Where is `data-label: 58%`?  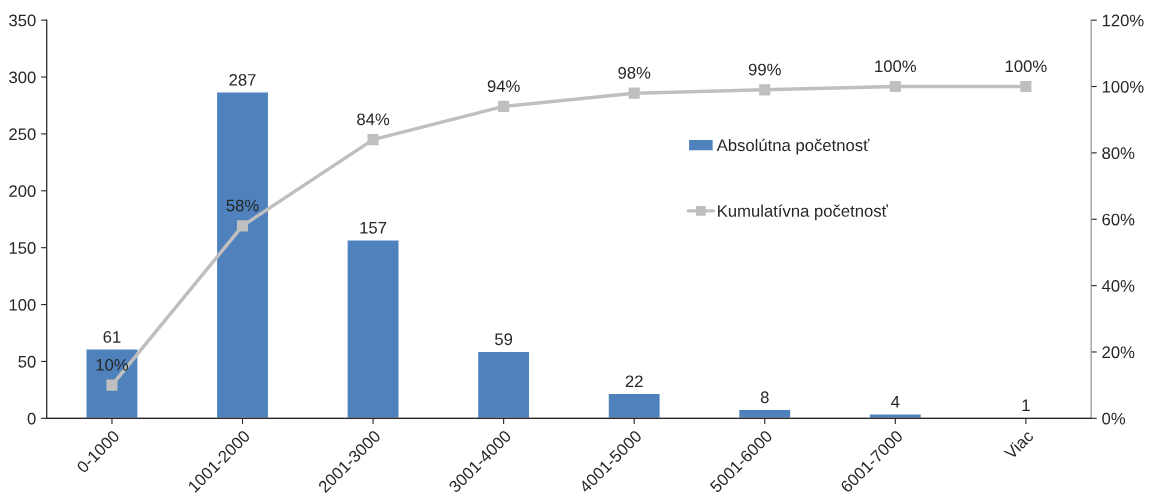 data-label: 58% is located at coordinates (242, 205).